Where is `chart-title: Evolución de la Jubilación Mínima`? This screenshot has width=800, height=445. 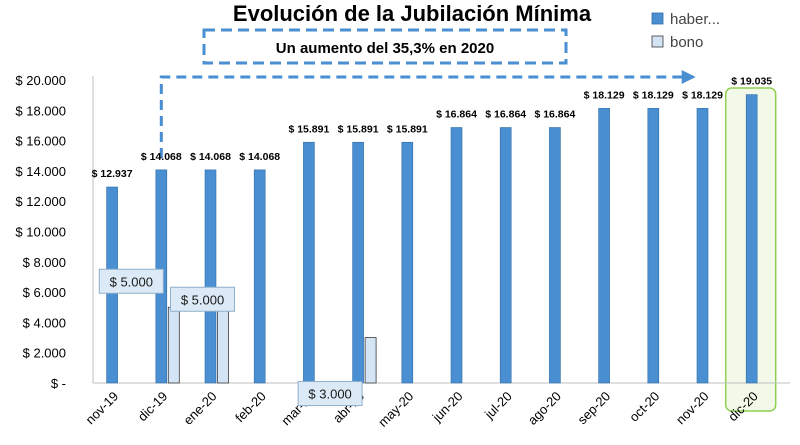
chart-title: Evolución de la Jubilación Mínima is located at coordinates (412, 13).